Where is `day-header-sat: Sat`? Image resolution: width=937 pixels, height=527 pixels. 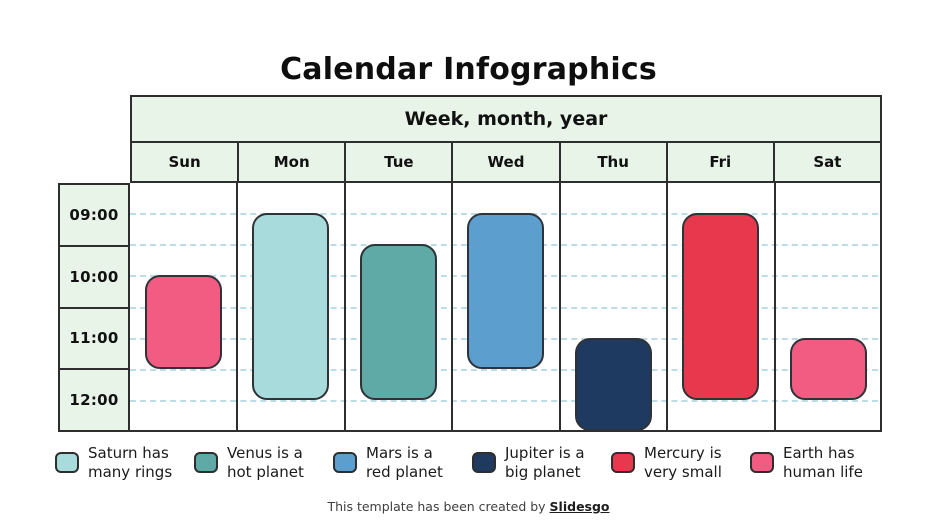
day-header-sat: Sat is located at coordinates (826, 162).